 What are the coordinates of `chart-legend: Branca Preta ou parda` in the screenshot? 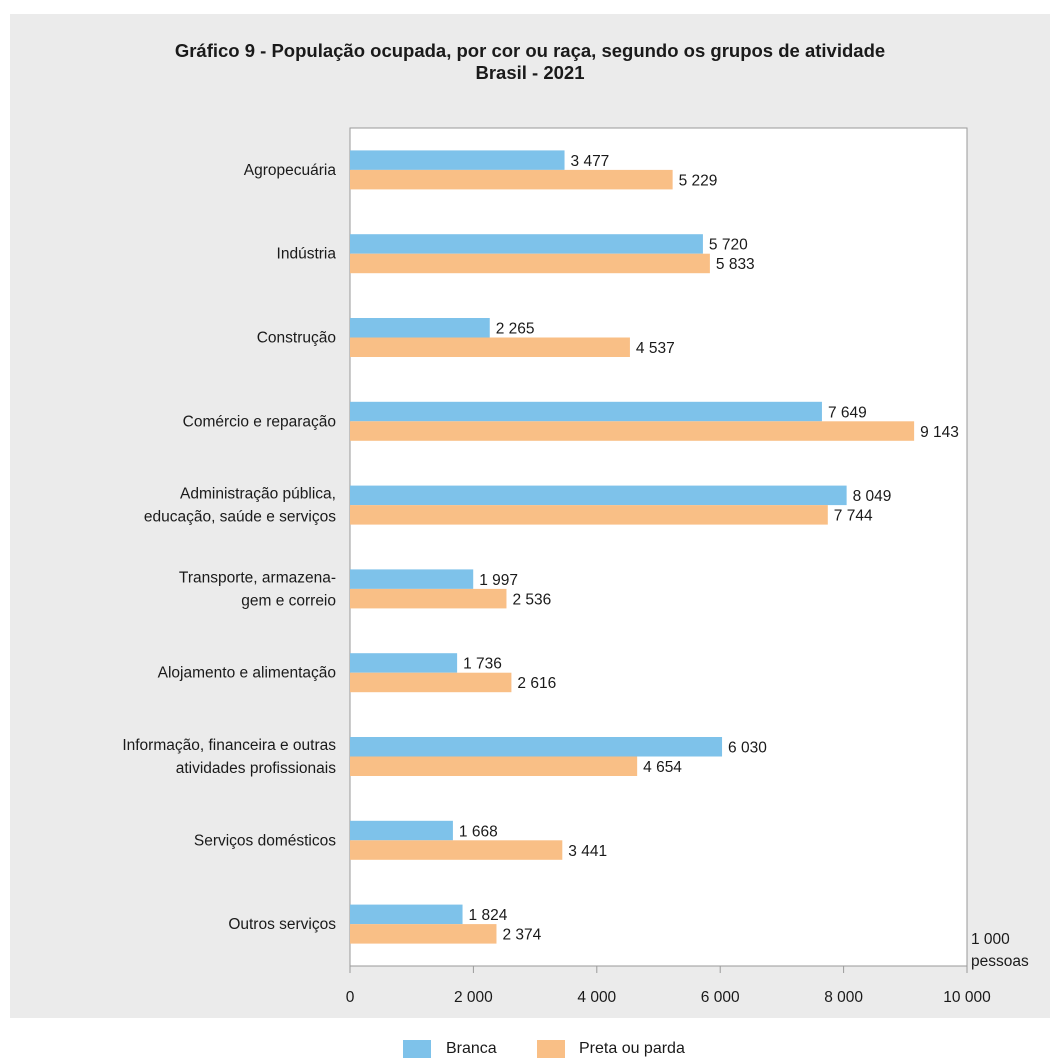 It's located at (526, 1048).